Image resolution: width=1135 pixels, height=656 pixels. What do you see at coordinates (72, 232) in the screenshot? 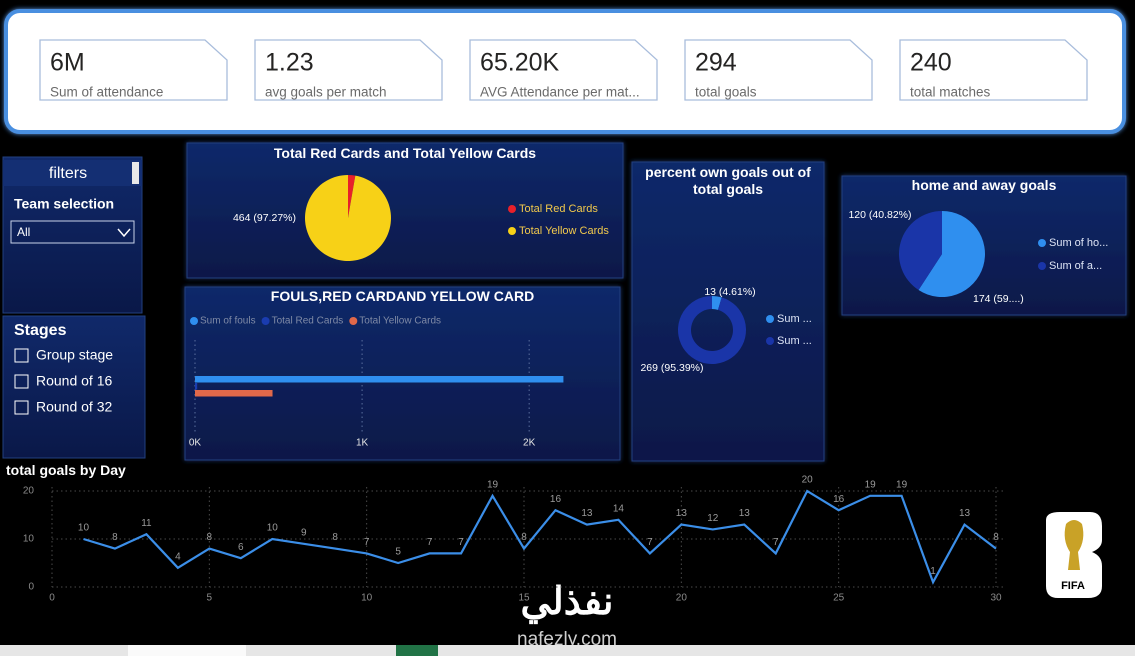
I see `team-dropdown` at bounding box center [72, 232].